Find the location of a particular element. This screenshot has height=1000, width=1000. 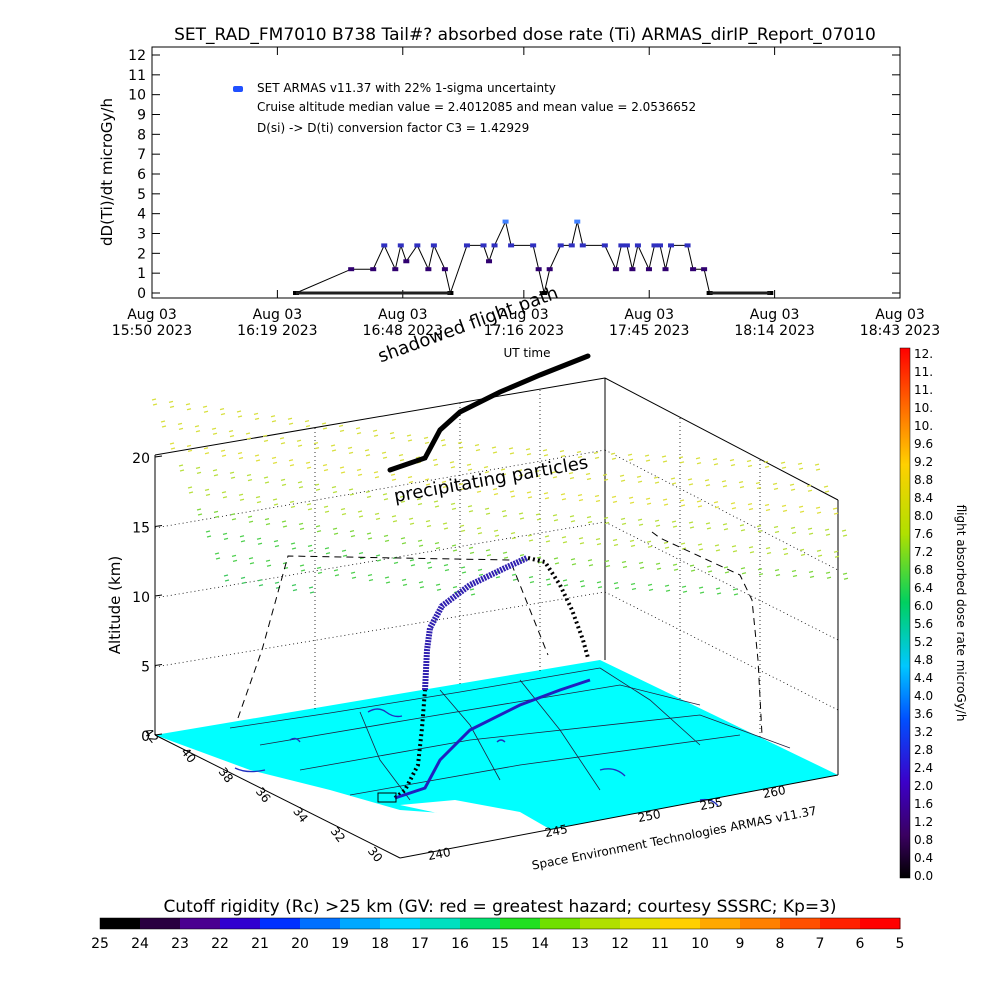

state-borders is located at coordinates (510, 734).